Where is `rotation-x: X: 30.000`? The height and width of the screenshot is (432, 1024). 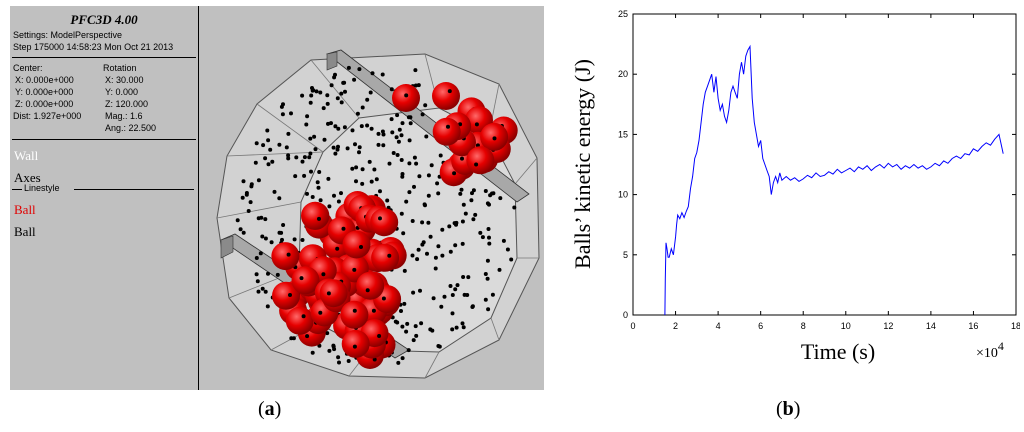
rotation-x: X: 30.000 is located at coordinates (124, 80).